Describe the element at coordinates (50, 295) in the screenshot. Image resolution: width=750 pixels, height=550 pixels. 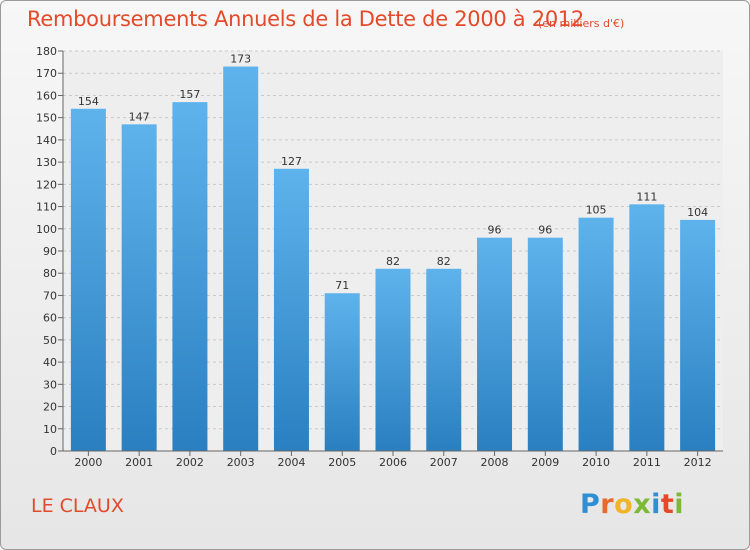
I see `y-tick-label: 70` at that location.